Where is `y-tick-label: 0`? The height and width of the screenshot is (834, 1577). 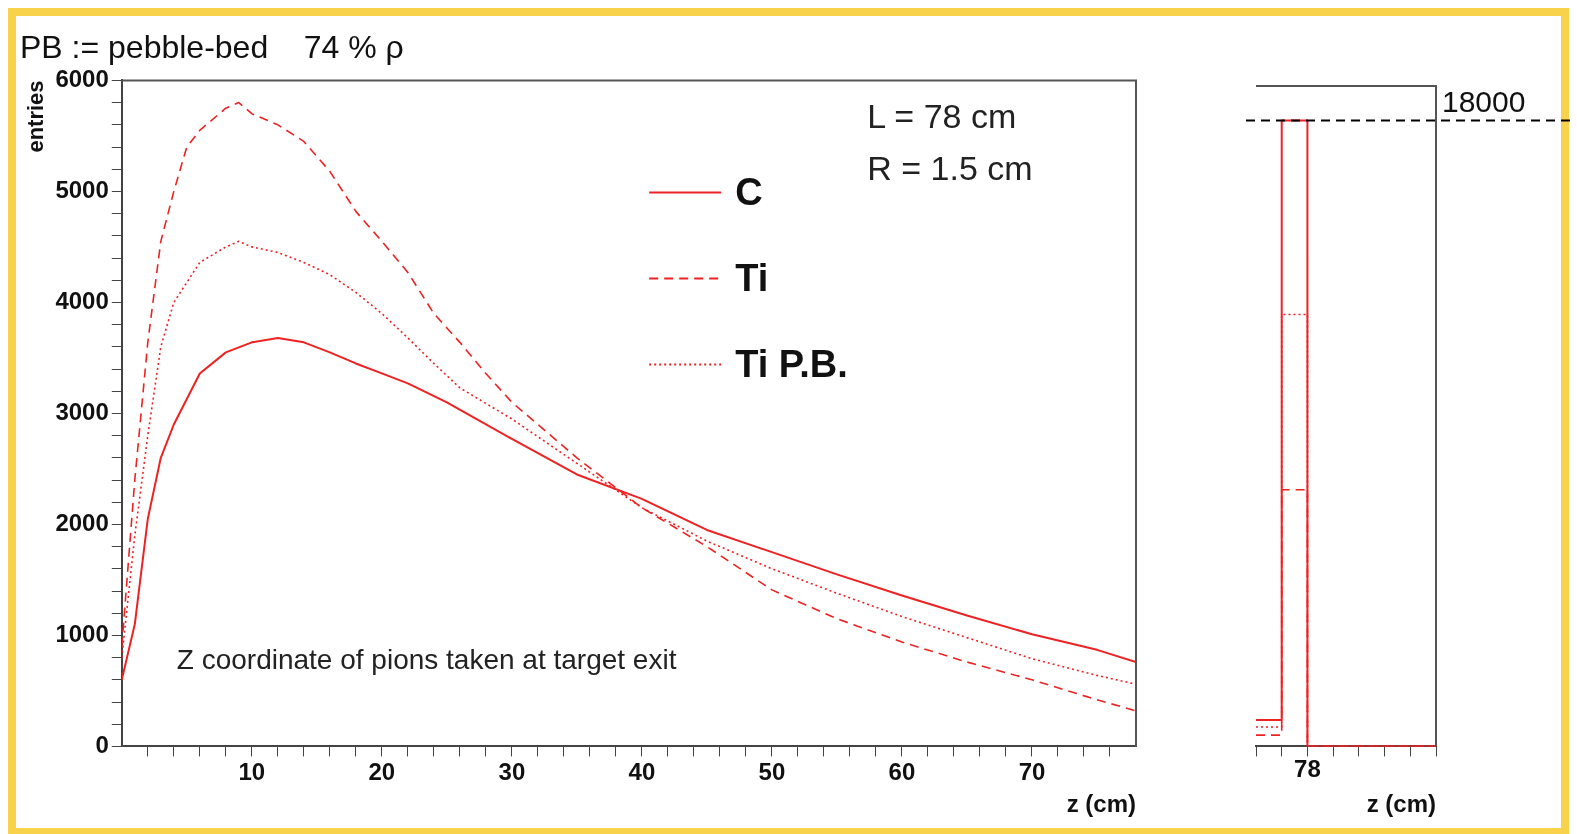
y-tick-label: 0 is located at coordinates (102, 745).